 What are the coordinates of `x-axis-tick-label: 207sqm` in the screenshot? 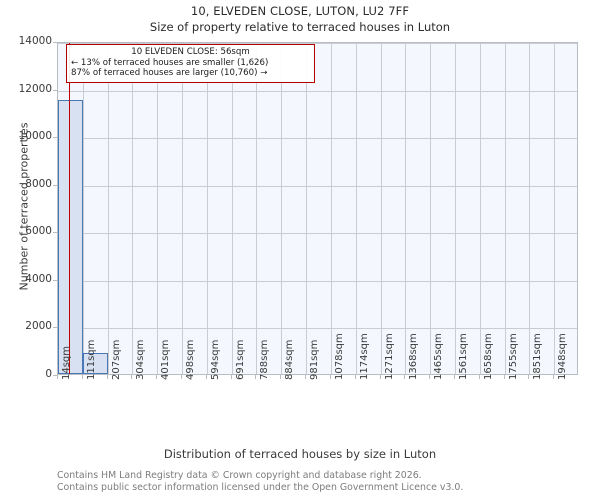 It's located at (116, 359).